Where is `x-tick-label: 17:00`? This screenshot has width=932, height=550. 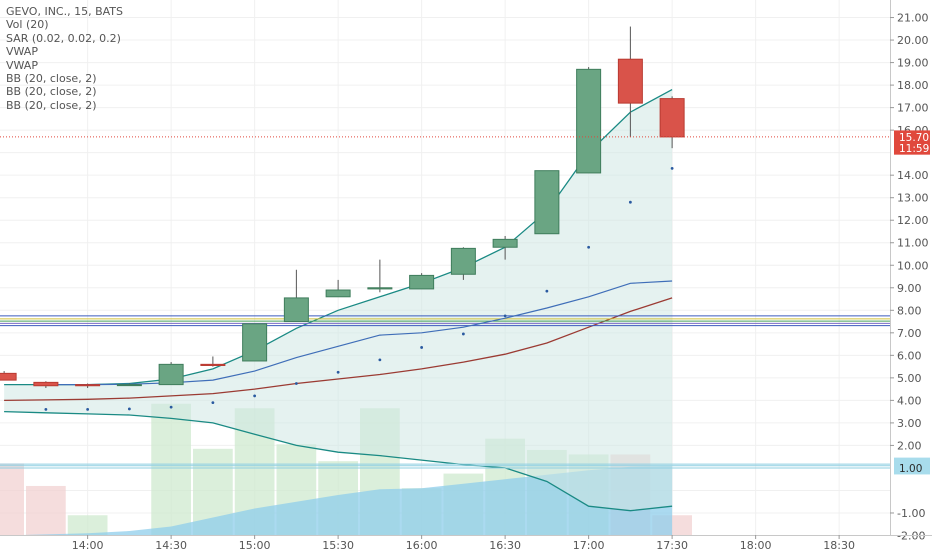 x-tick-label: 17:00 is located at coordinates (589, 544).